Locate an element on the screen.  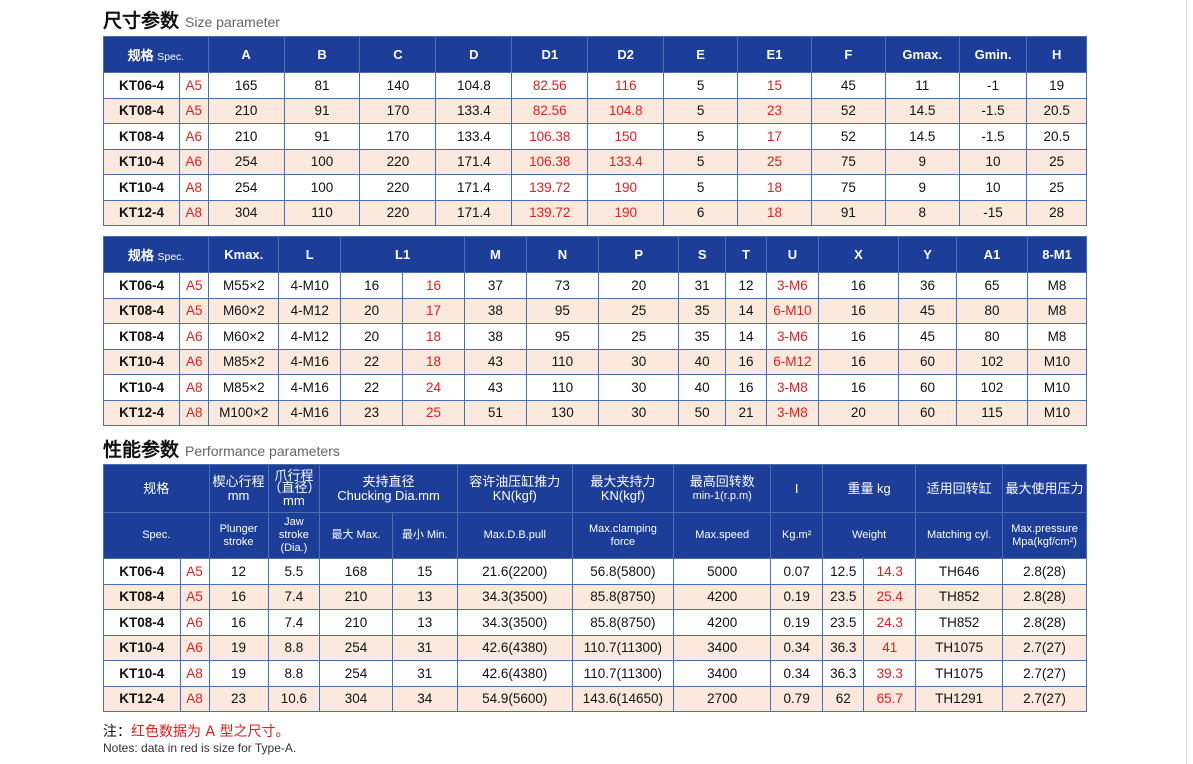
col-header: N is located at coordinates (562, 254).